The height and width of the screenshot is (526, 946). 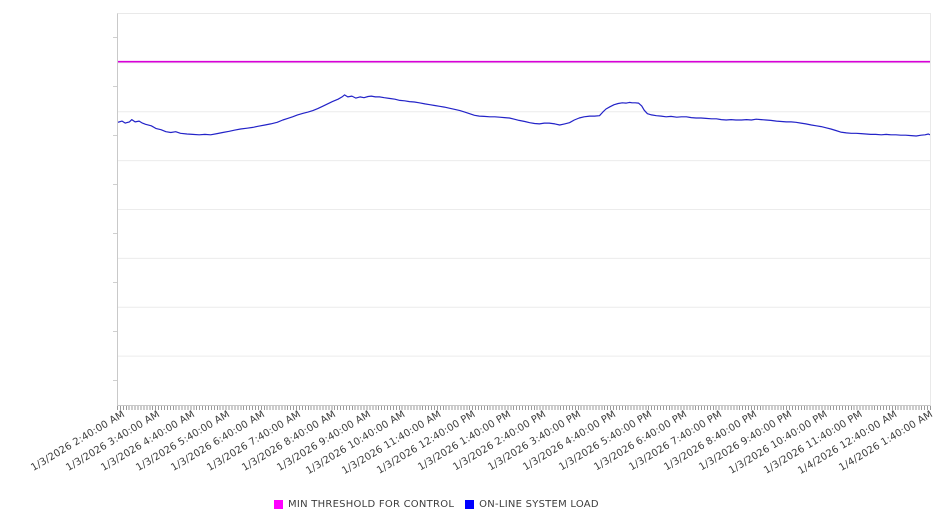 What do you see at coordinates (539, 504) in the screenshot?
I see `legend-label-system-load: ON-LINE SYSTEM LOAD` at bounding box center [539, 504].